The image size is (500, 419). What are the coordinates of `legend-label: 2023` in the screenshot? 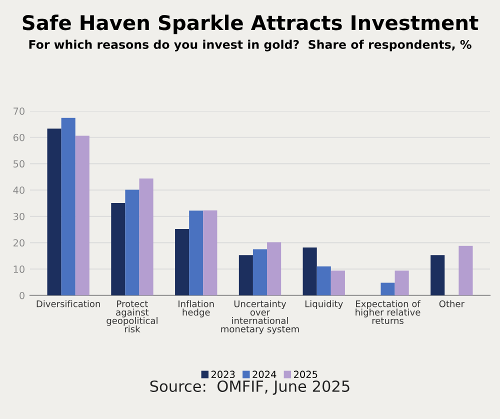 It's located at (223, 374).